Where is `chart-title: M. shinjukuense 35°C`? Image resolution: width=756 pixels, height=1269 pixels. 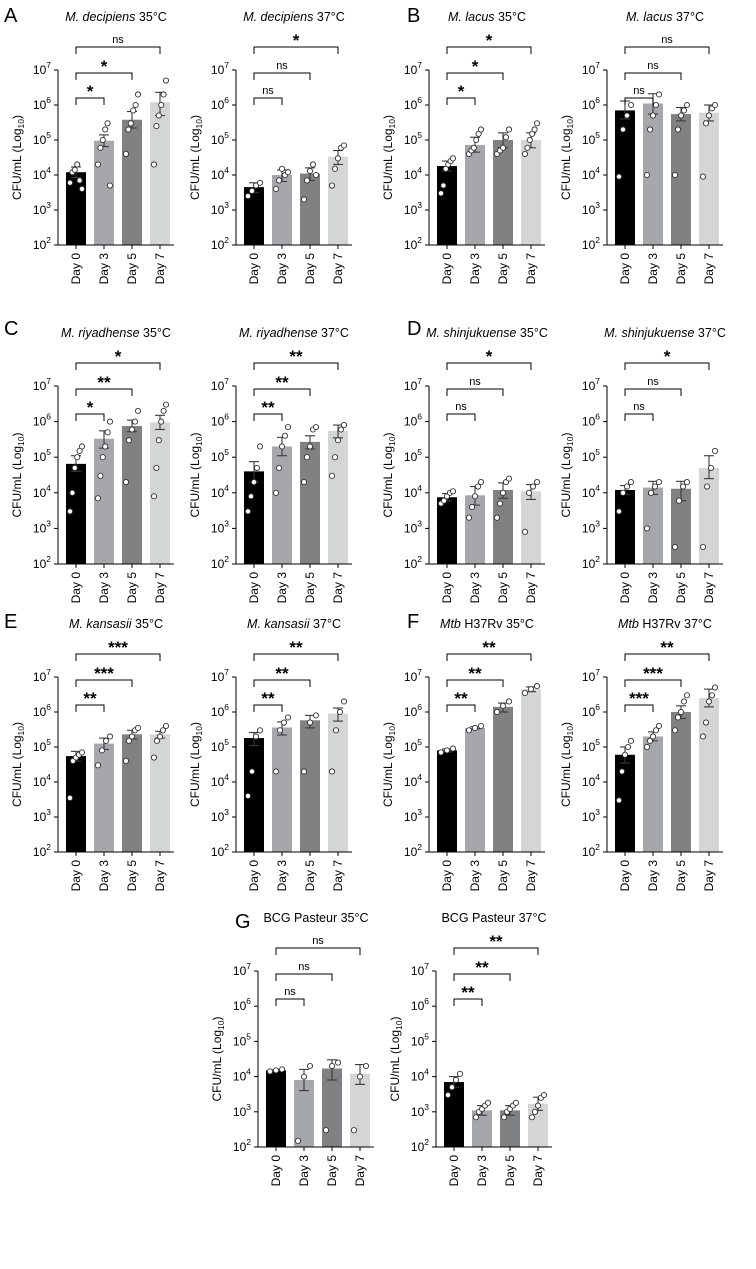
chart-title: M. shinjukuense 35°C is located at coordinates (487, 333).